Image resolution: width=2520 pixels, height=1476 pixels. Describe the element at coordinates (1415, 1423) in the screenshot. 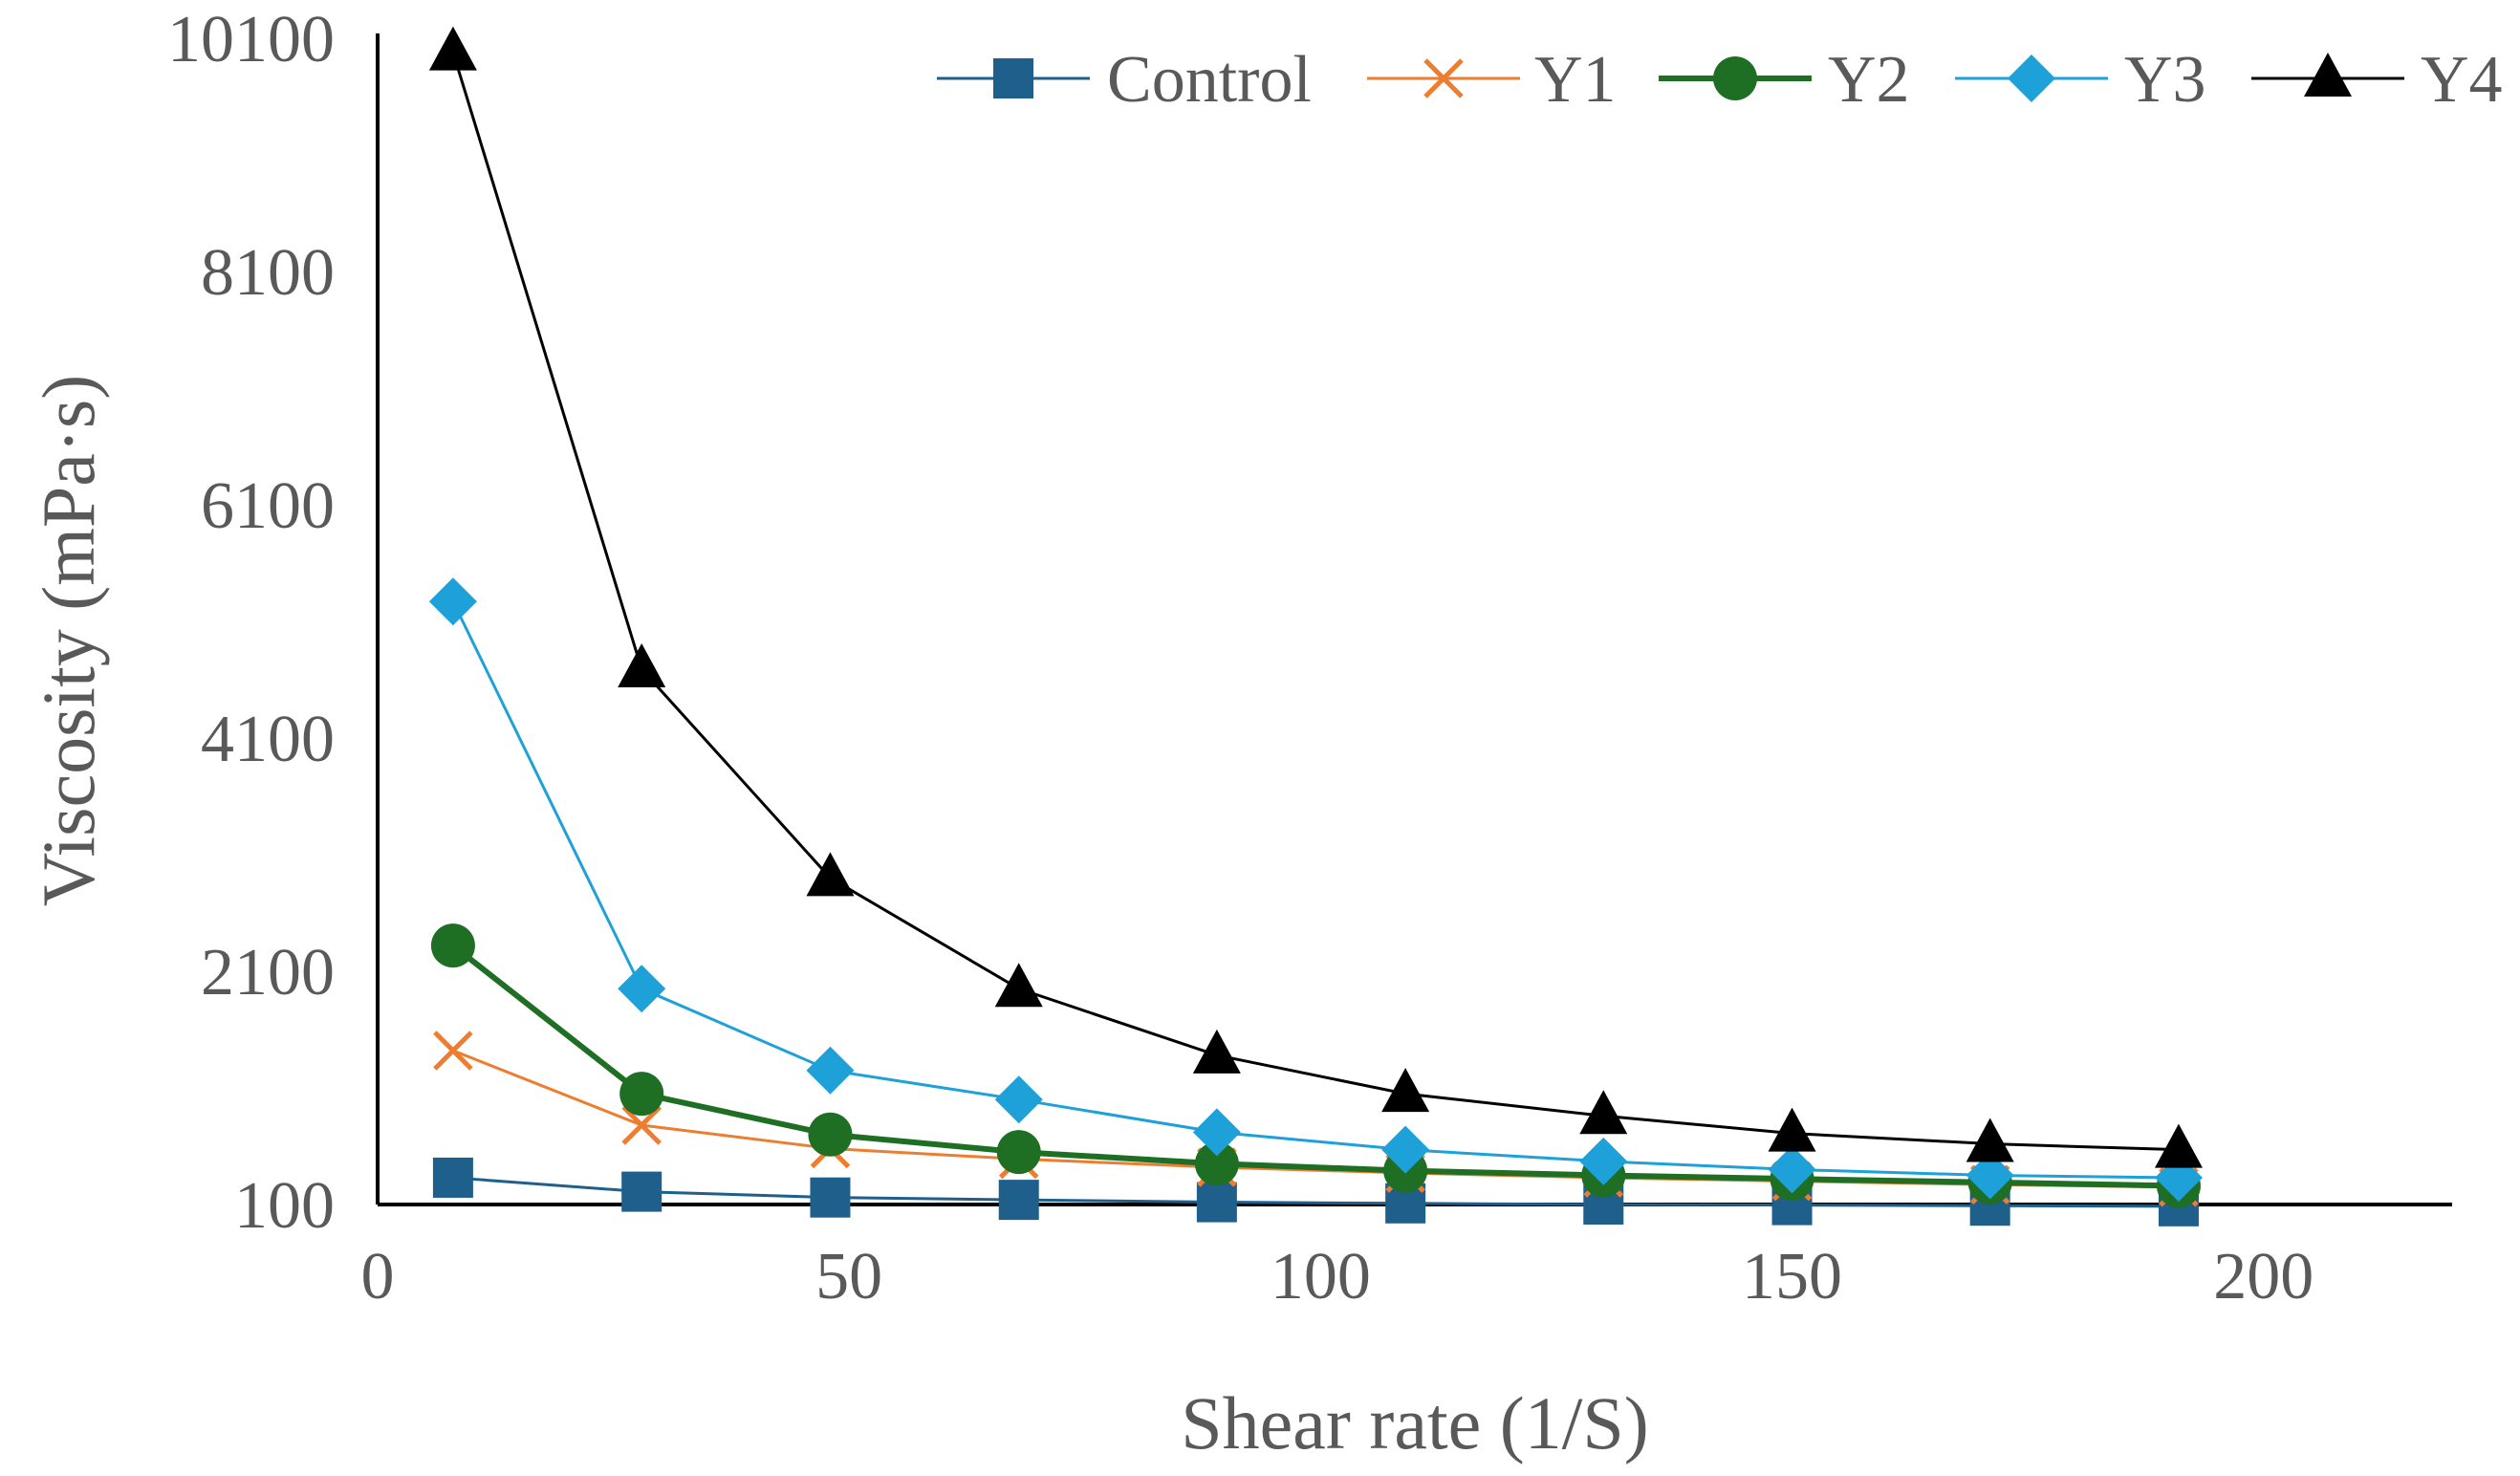

I see `x-axis-title: Shear rate (1/S)` at that location.